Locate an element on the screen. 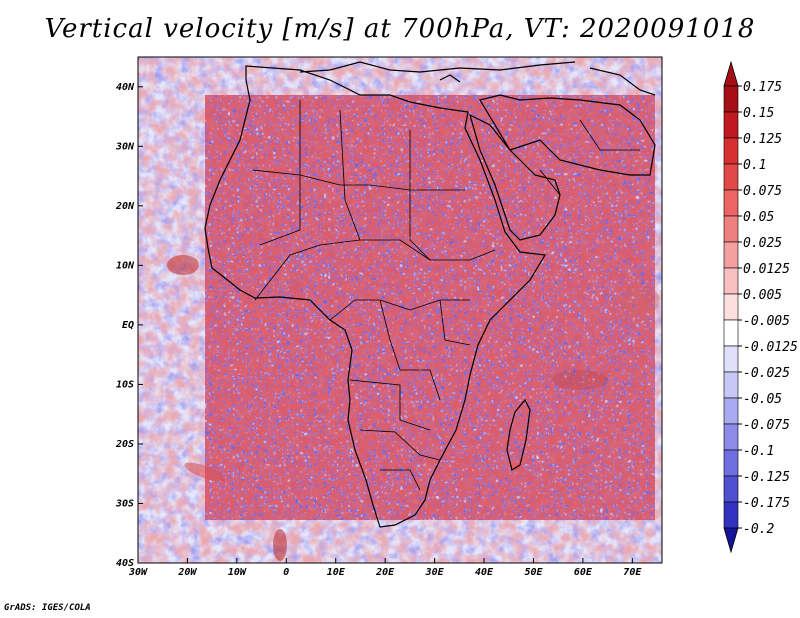 The height and width of the screenshot is (618, 800). lat-tick-label: 20N is located at coordinates (125, 206).